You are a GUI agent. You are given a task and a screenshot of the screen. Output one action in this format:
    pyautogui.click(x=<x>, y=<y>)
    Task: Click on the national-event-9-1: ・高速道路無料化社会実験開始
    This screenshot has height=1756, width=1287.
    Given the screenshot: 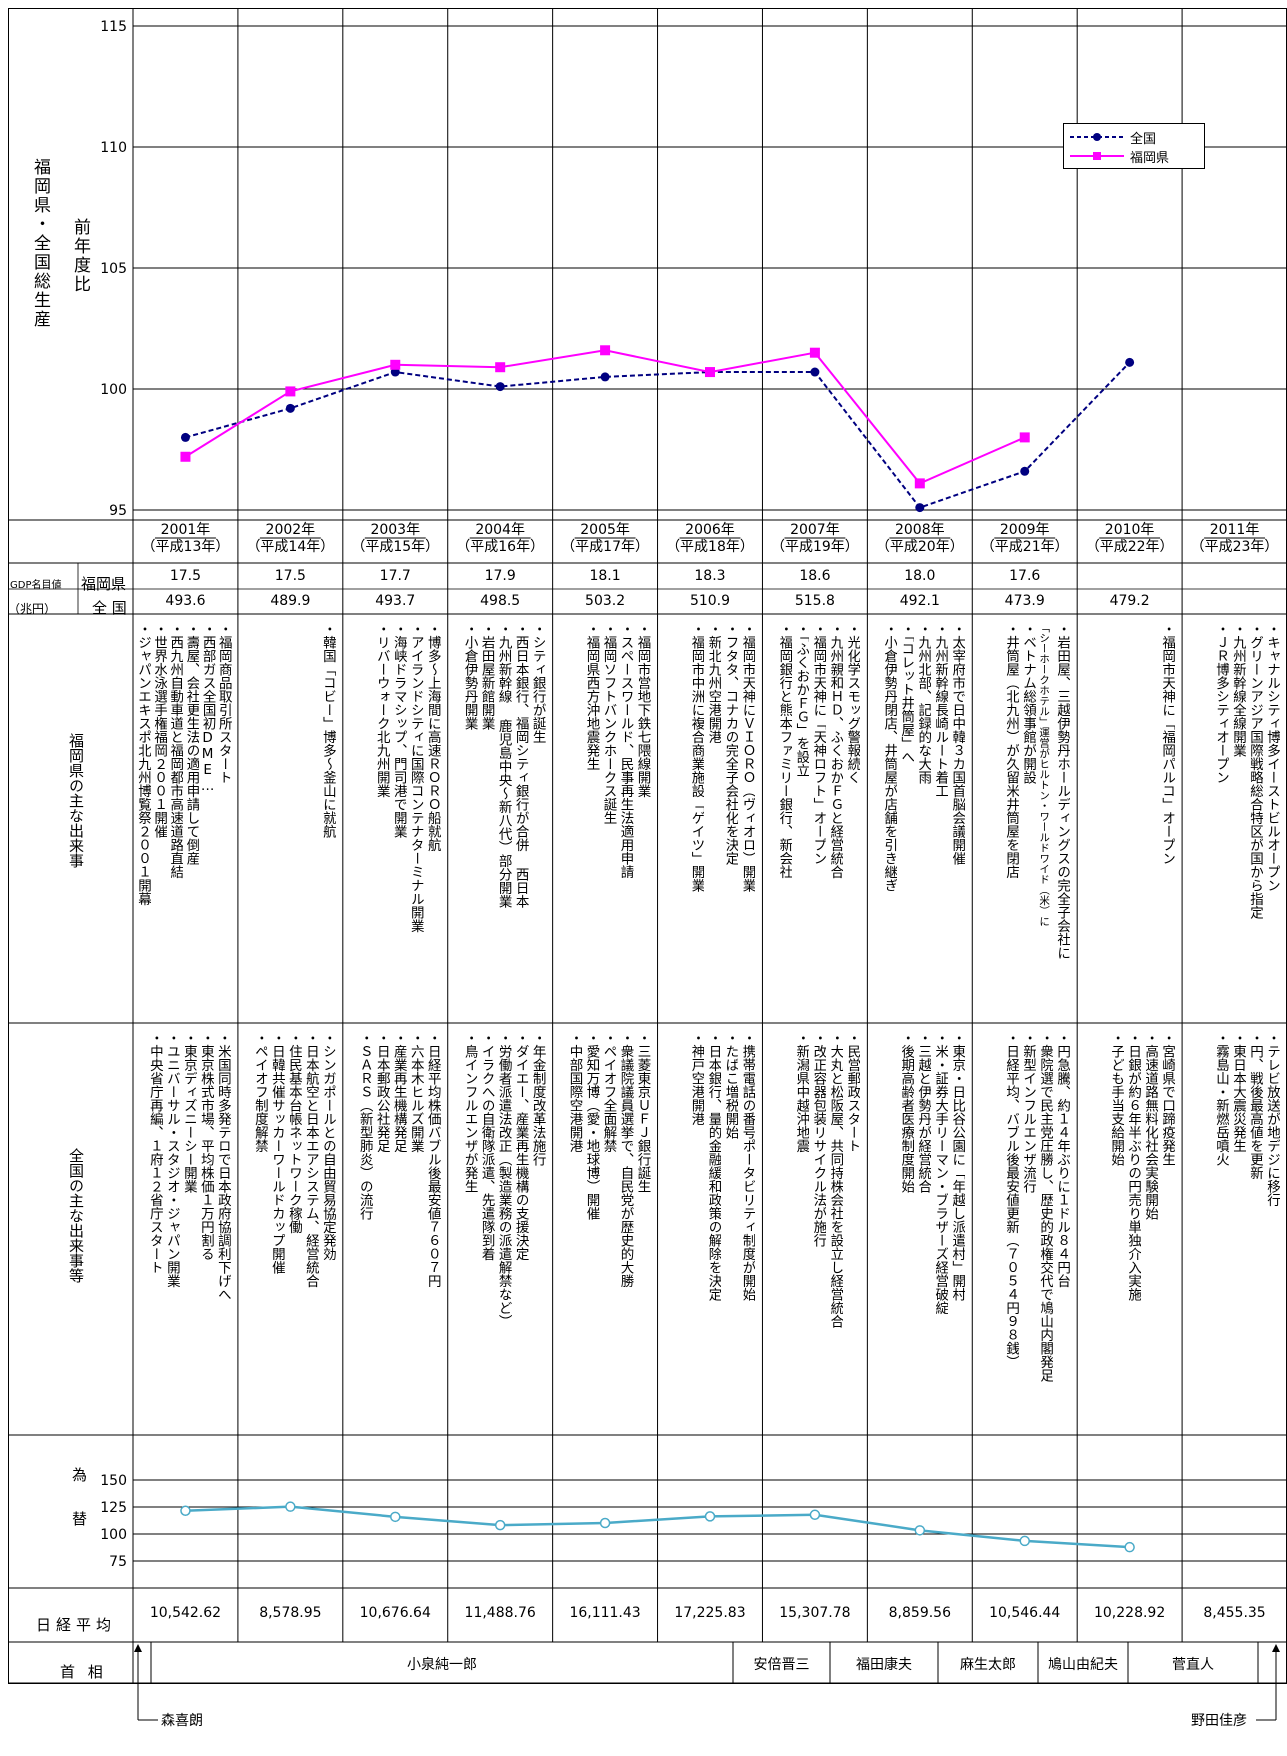 What is the action you would take?
    pyautogui.click(x=1150, y=1125)
    